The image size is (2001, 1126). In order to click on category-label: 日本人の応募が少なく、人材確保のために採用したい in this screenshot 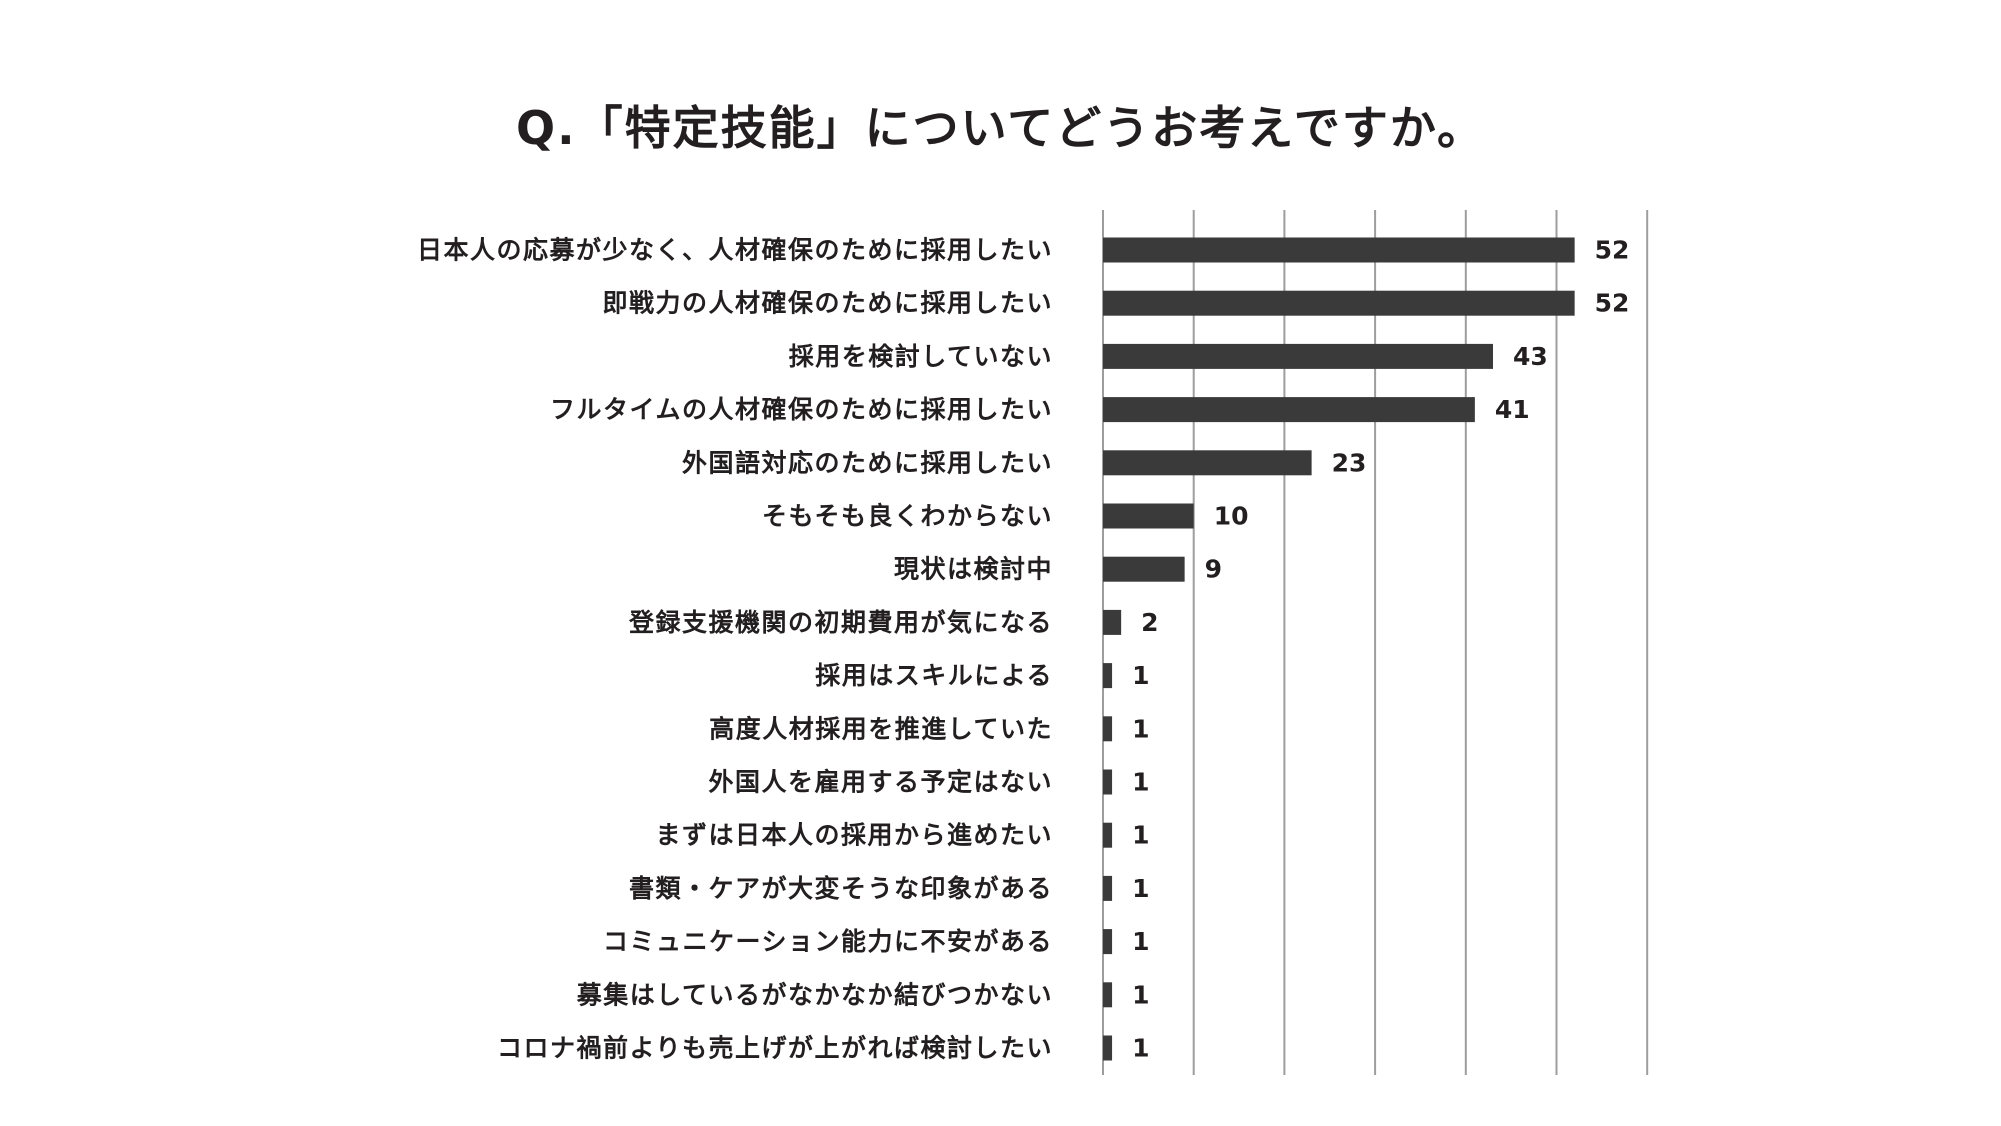, I will do `click(735, 250)`.